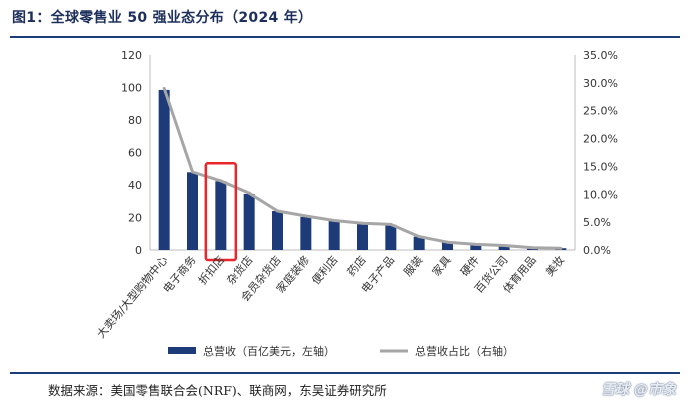 Image resolution: width=690 pixels, height=406 pixels. Describe the element at coordinates (441, 266) in the screenshot. I see `x-tick-label: 家具` at that location.